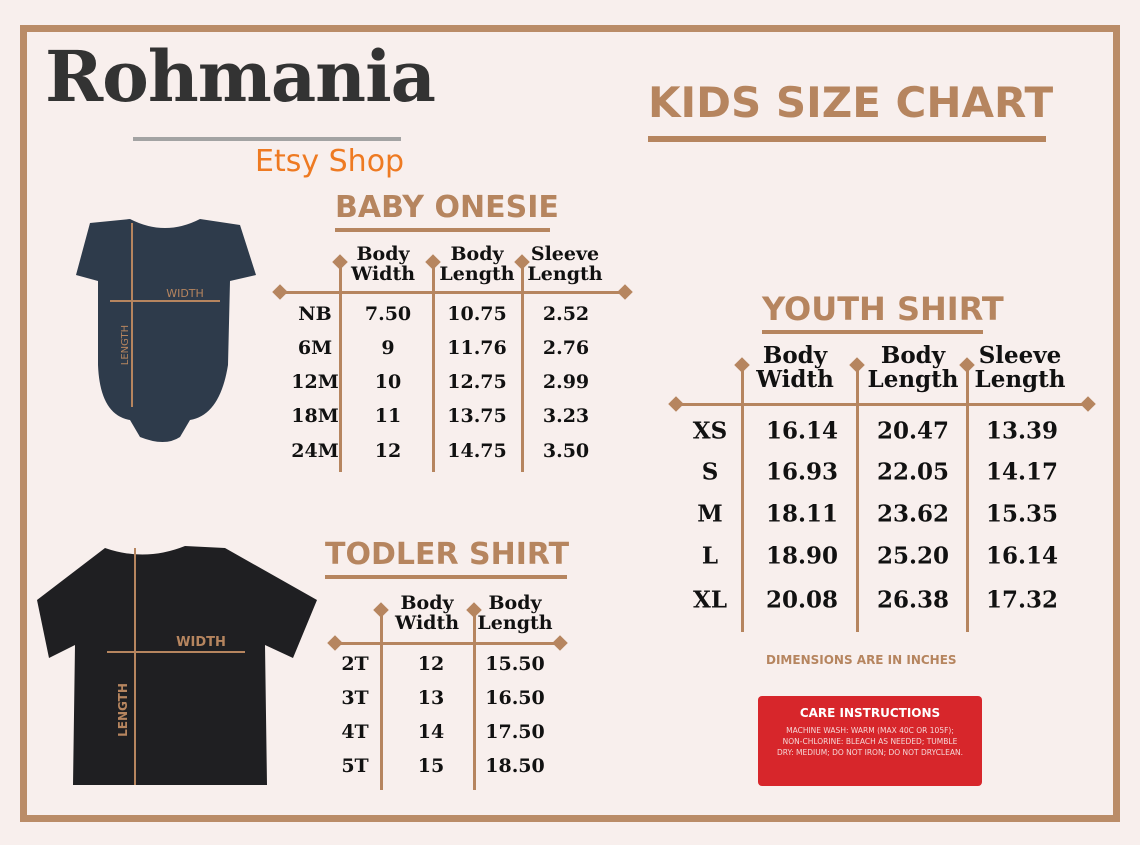  Describe the element at coordinates (882, 404) in the screenshot. I see `youth-header-rule` at that location.